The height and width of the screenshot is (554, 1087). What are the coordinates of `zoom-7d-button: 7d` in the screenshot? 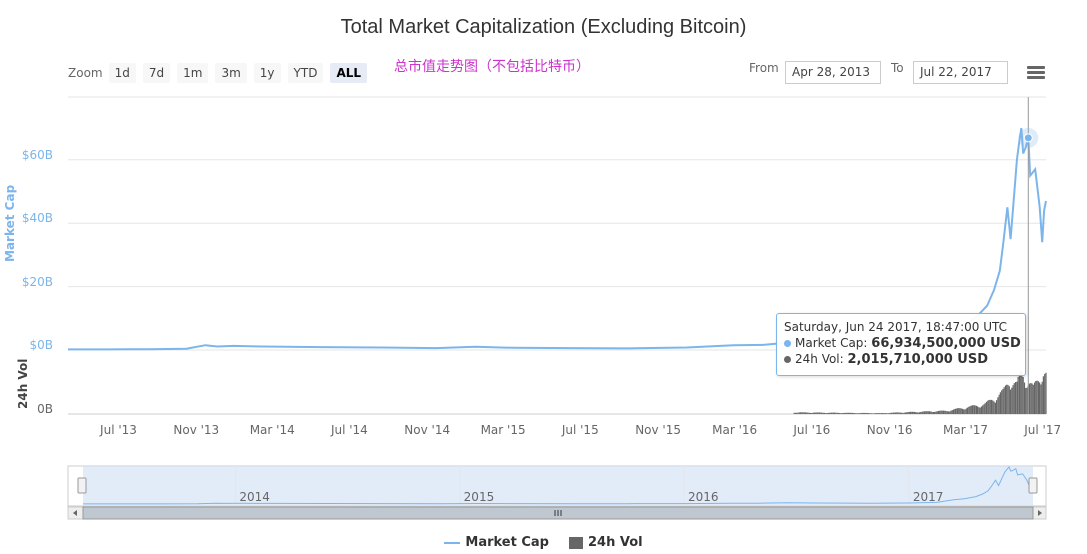 It's located at (156, 73).